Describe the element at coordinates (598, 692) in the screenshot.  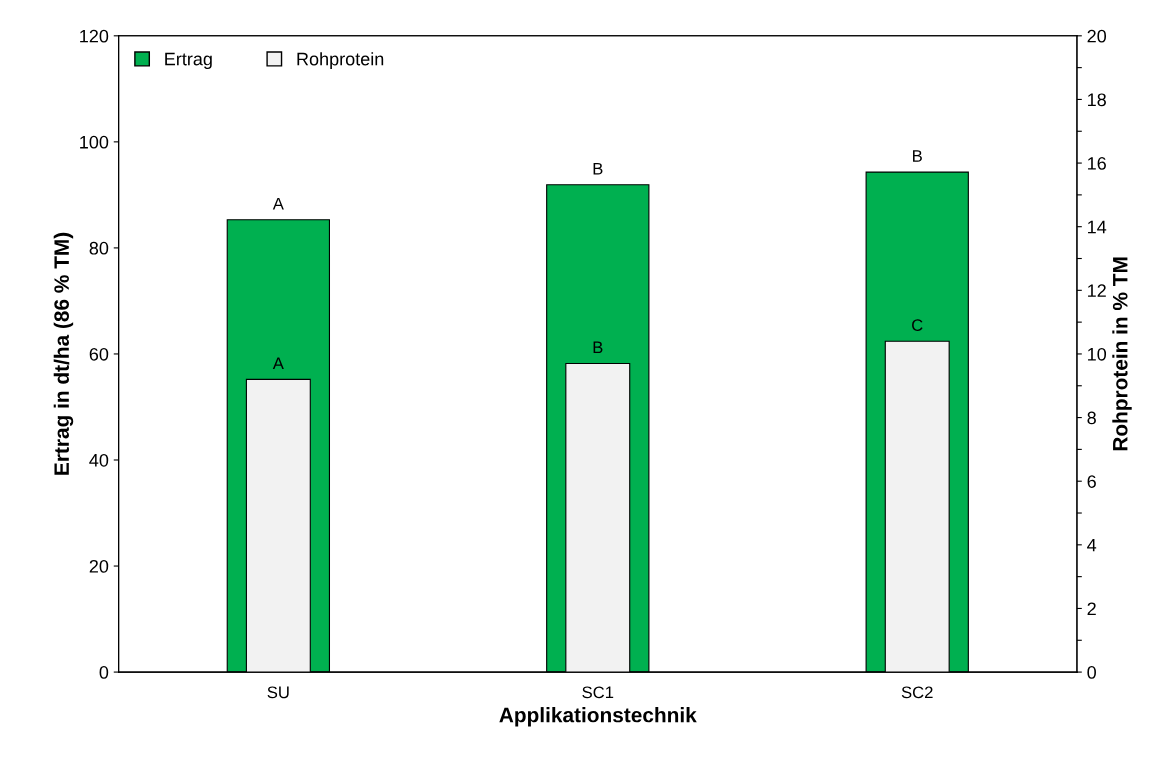
I see `x-tick-label: SC1` at that location.